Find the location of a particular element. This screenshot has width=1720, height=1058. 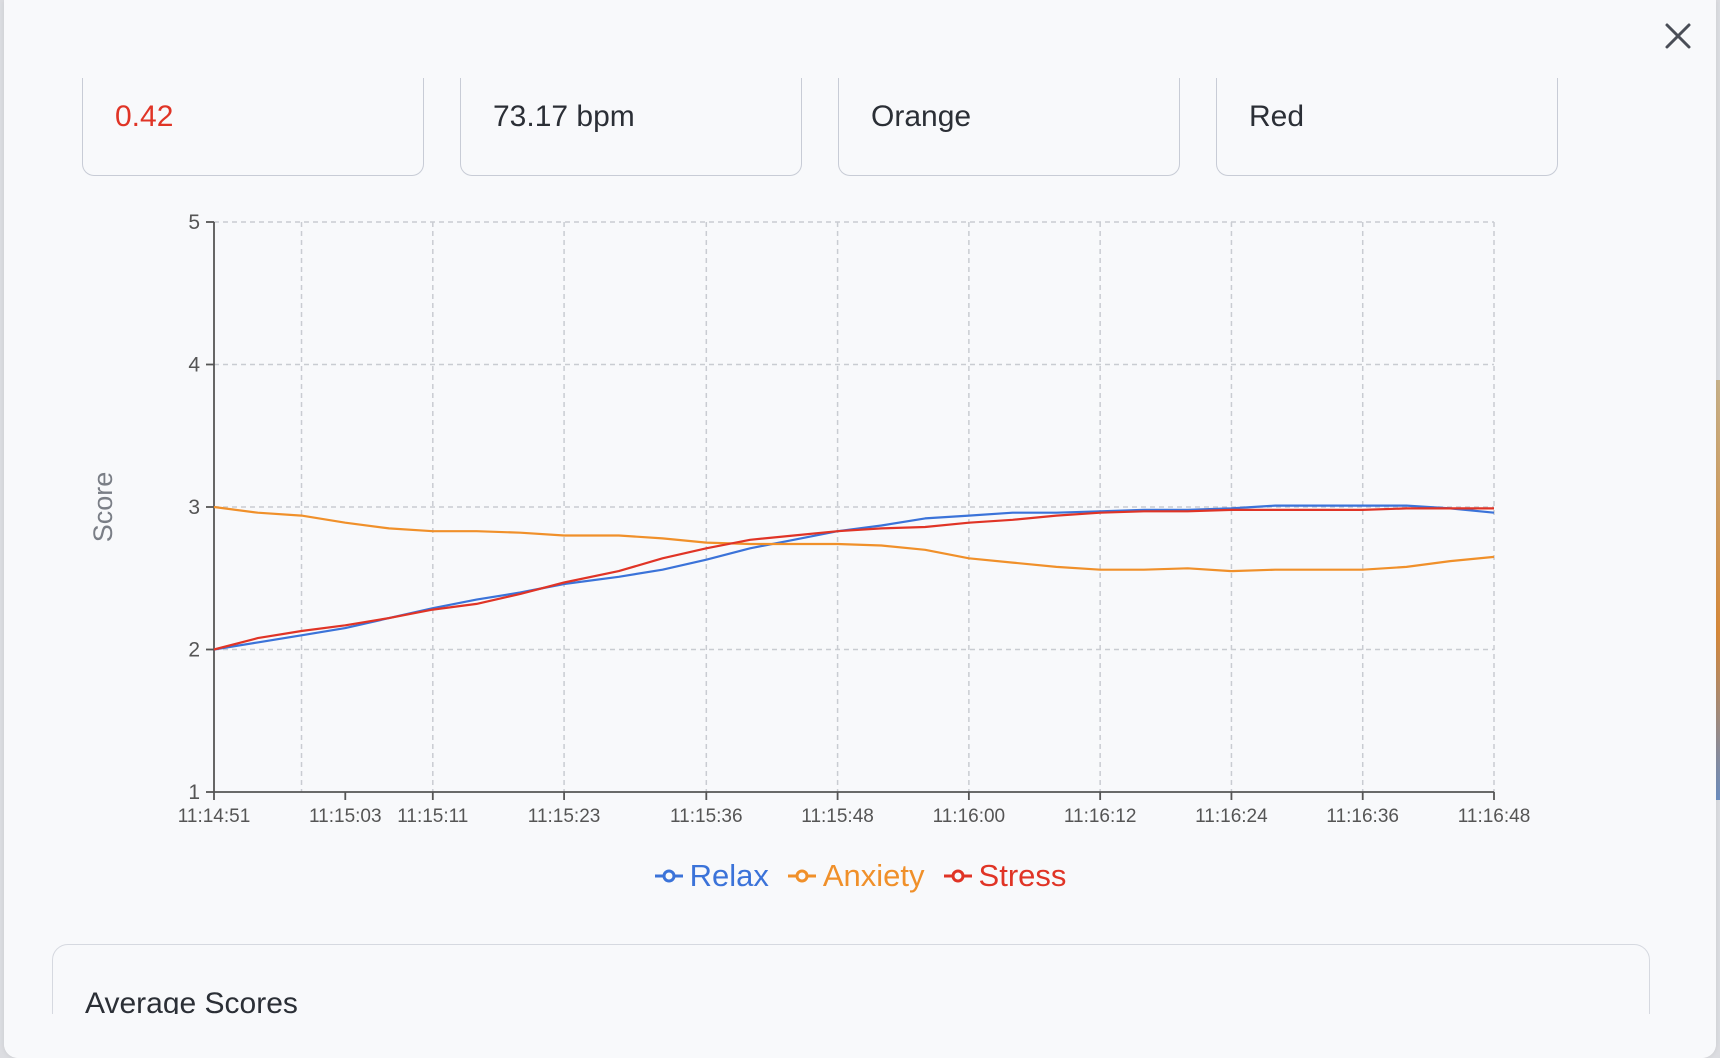

y-axis-label: Score is located at coordinates (103, 507).